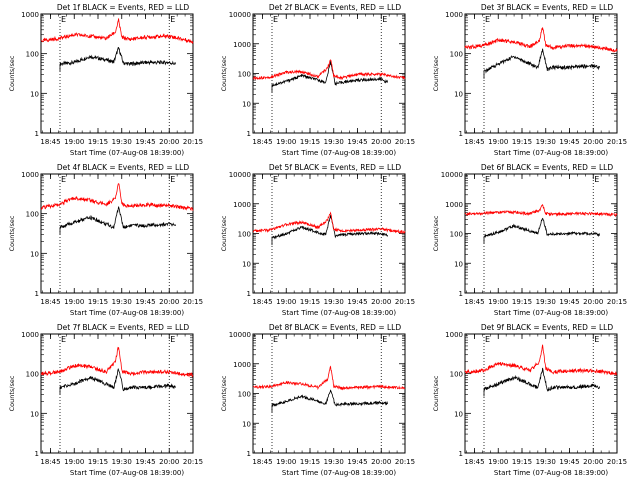 This screenshot has height=480, width=640. Describe the element at coordinates (335, 327) in the screenshot. I see `panel-title: Det 8f BLACK = Events, RED = LLD` at that location.